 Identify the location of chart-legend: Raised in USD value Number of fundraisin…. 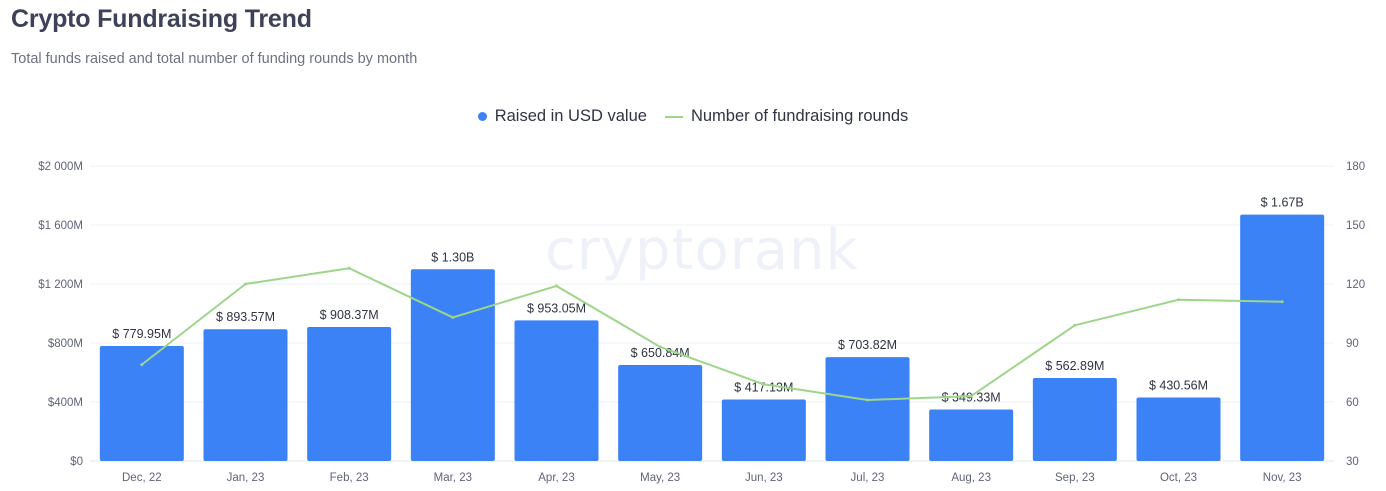
(693, 116).